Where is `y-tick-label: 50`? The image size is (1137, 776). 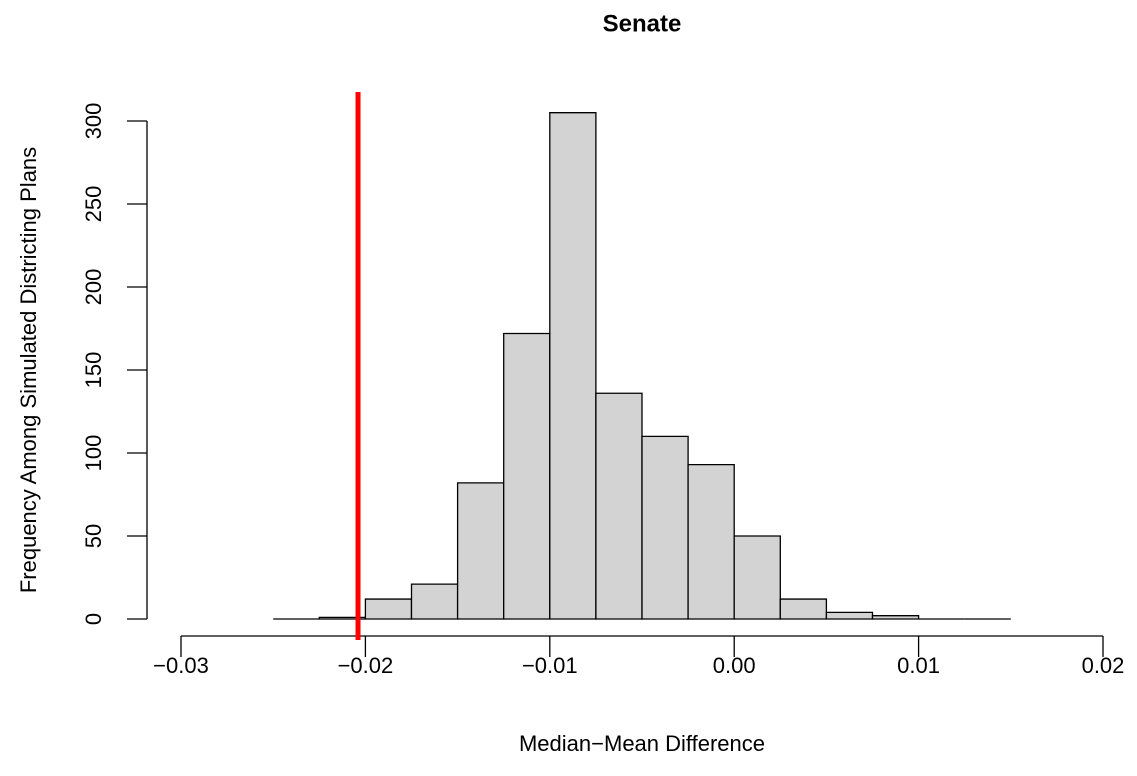
y-tick-label: 50 is located at coordinates (93, 536).